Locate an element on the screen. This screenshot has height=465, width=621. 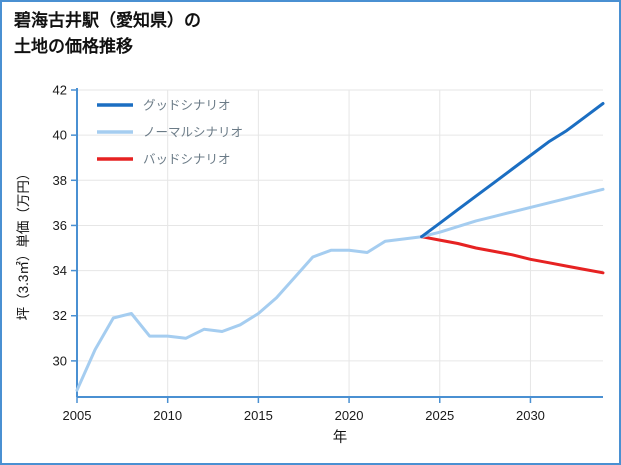
chart-title-line1: 碧海古井駅（愛知県）の is located at coordinates (107, 20).